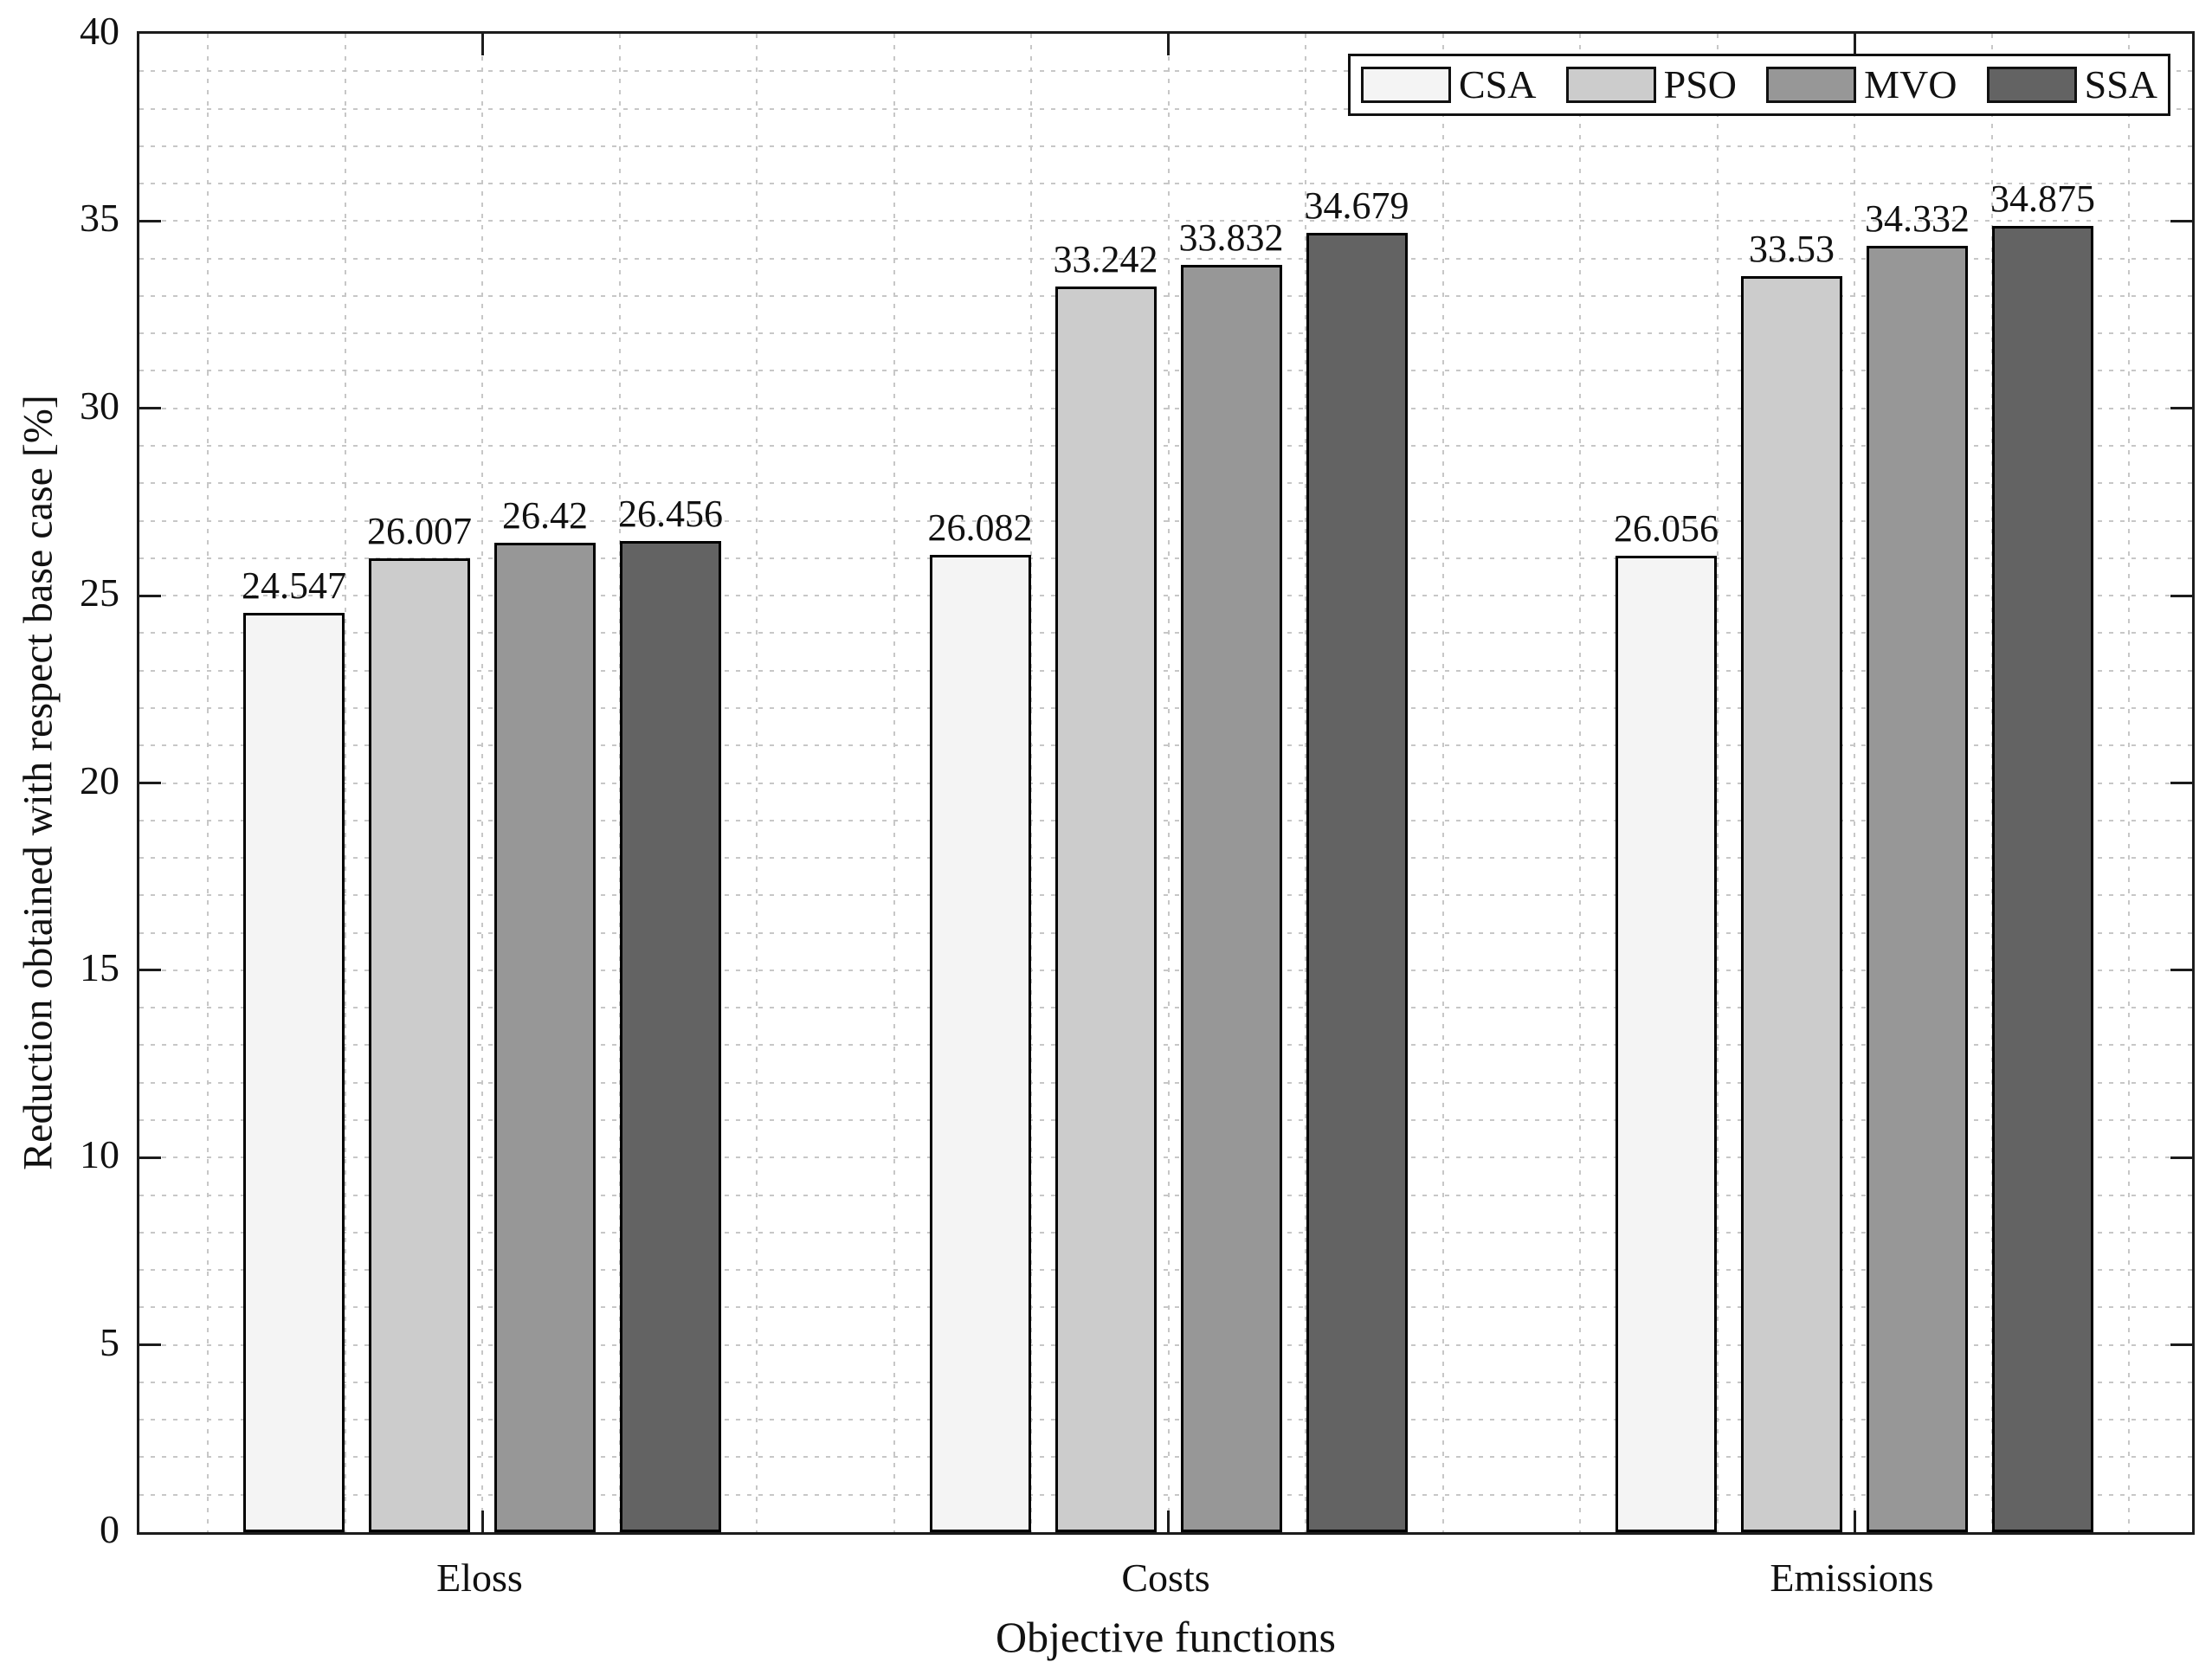 Image resolution: width=2212 pixels, height=1675 pixels. I want to click on legend-swatch-pso, so click(1610, 85).